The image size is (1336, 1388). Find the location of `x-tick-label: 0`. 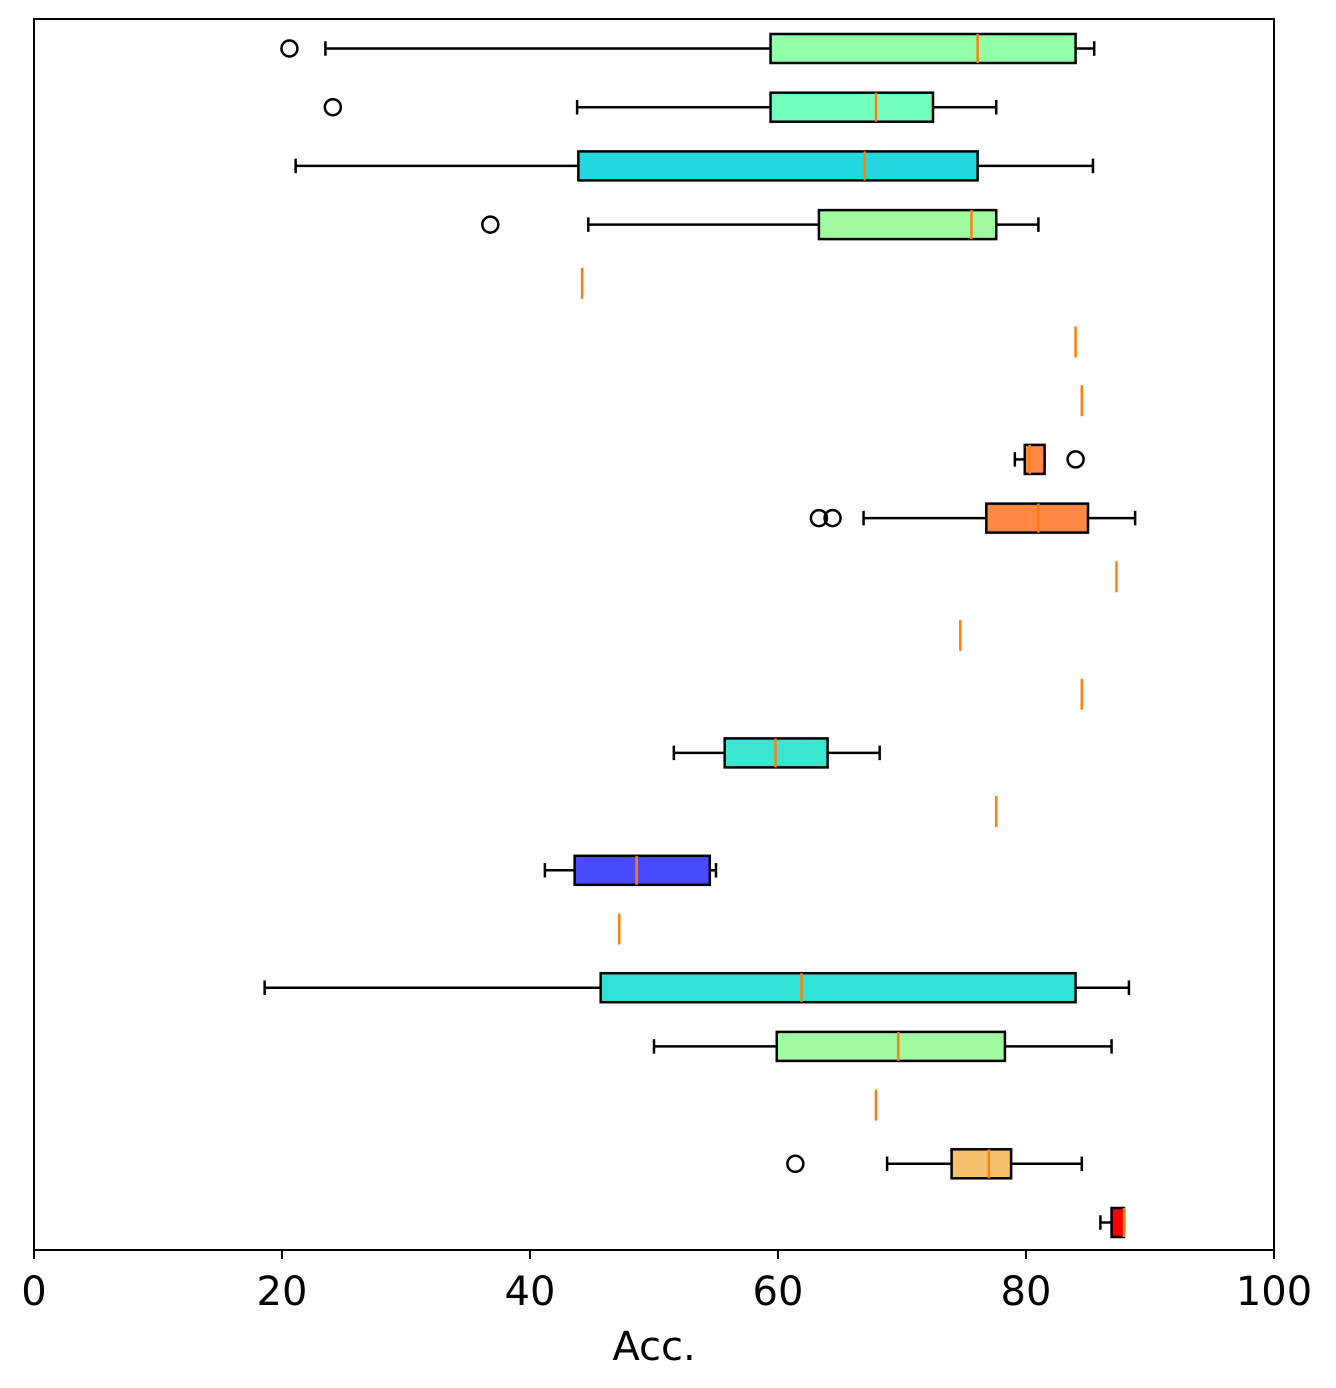

x-tick-label: 0 is located at coordinates (33, 1292).